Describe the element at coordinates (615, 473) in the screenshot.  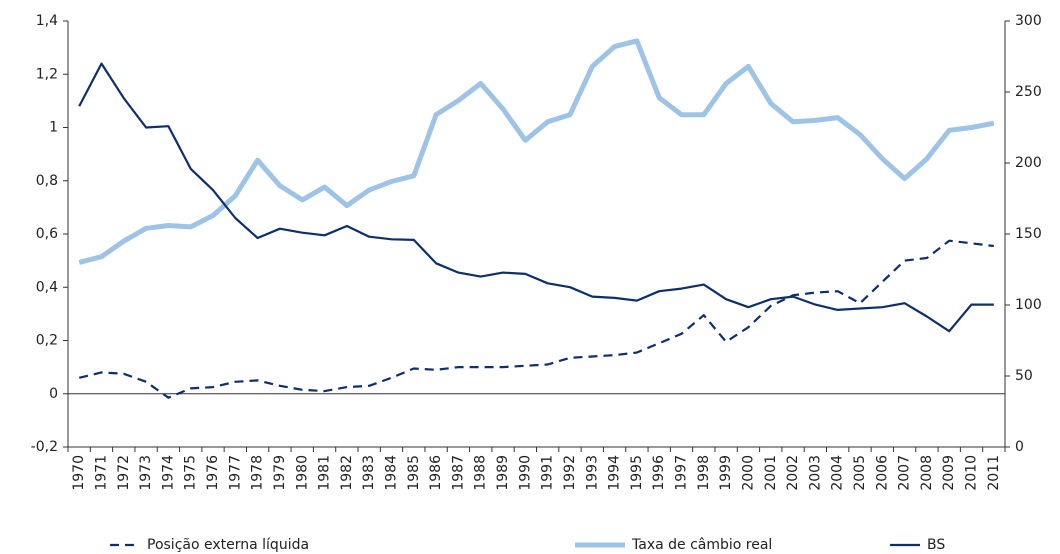
I see `x-tick-label: 1994` at that location.